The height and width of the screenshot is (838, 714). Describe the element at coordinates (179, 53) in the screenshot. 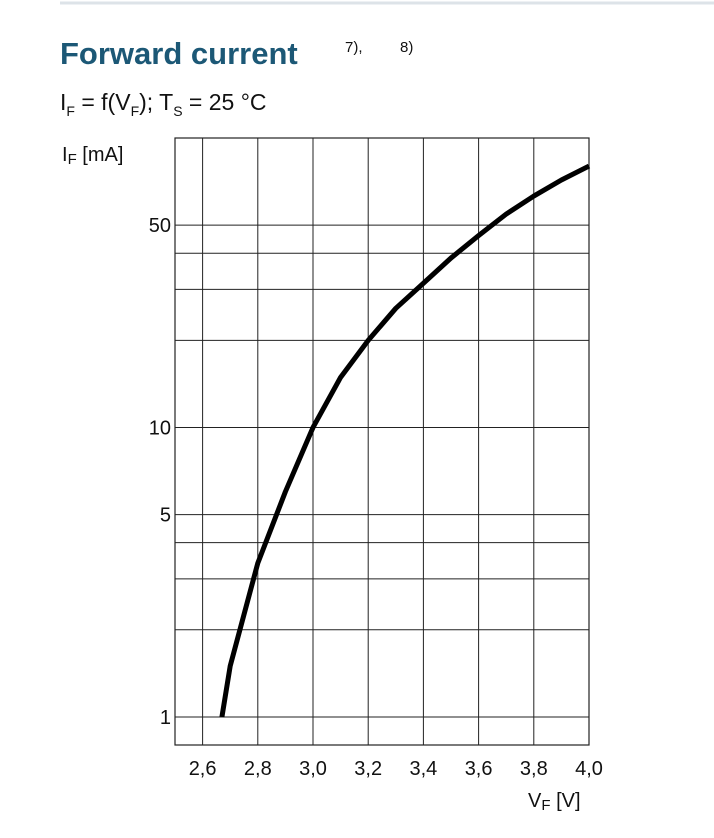

I see `chart-title: Forward current` at that location.